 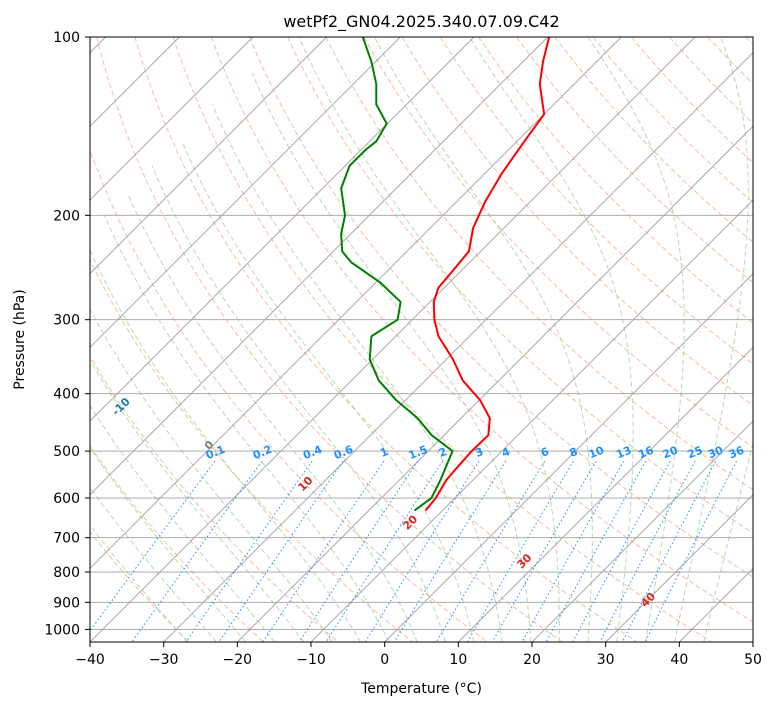 I want to click on mixing-ratio-label: 16, so click(x=645, y=452).